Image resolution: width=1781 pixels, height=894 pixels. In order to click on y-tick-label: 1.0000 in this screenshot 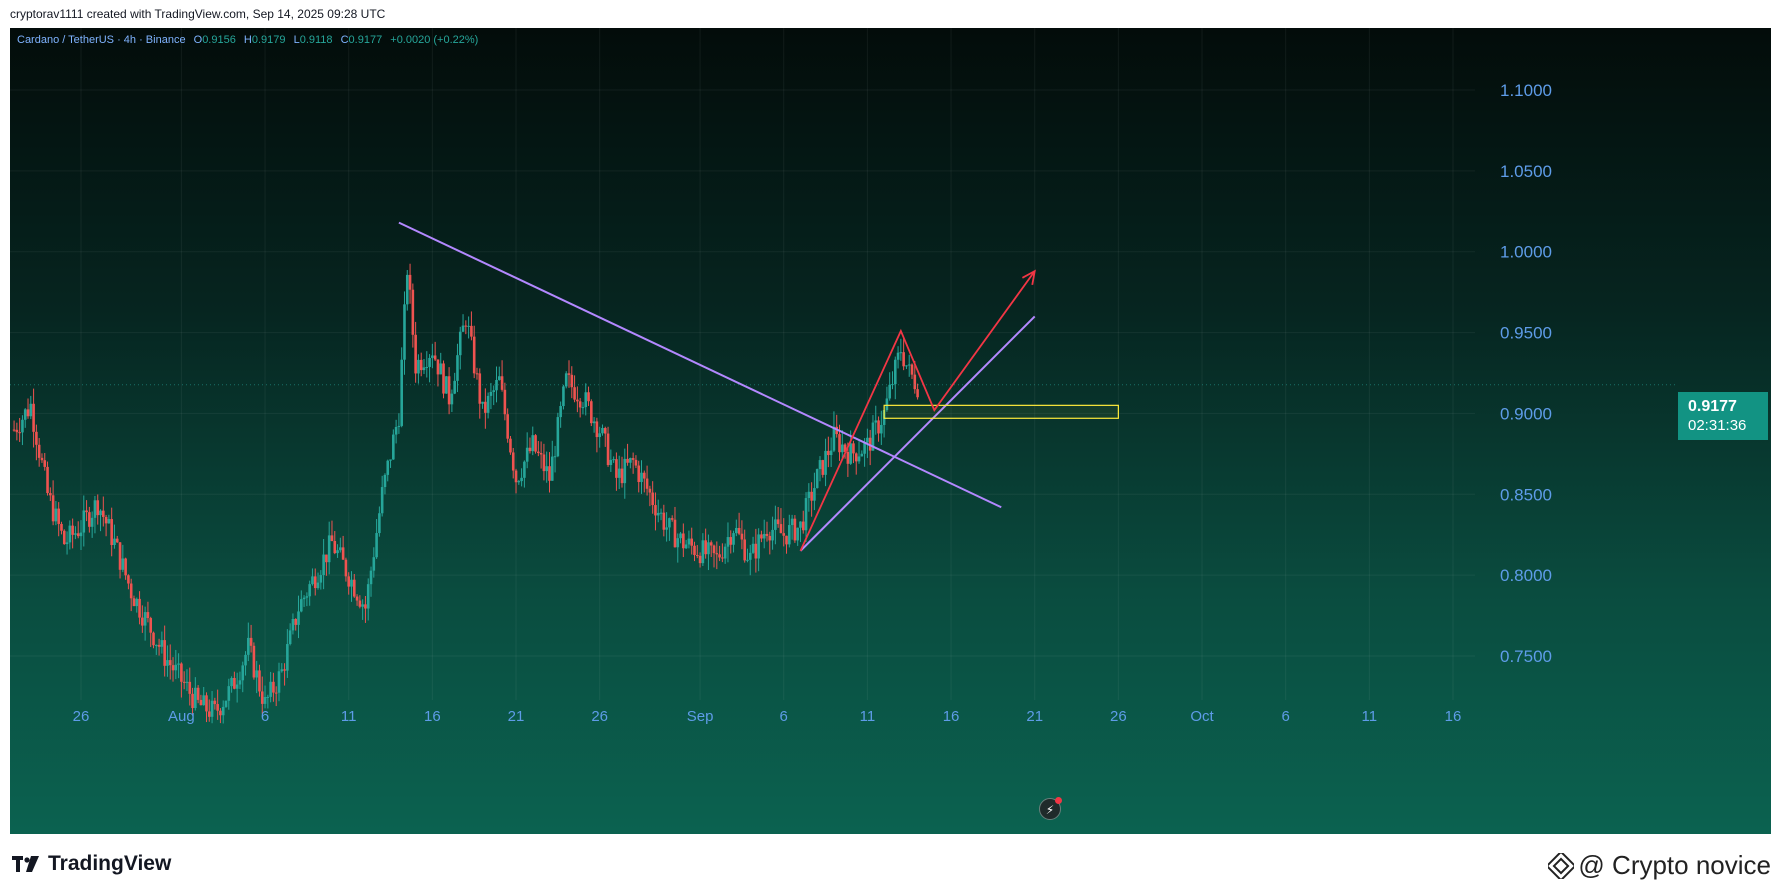, I will do `click(1526, 252)`.